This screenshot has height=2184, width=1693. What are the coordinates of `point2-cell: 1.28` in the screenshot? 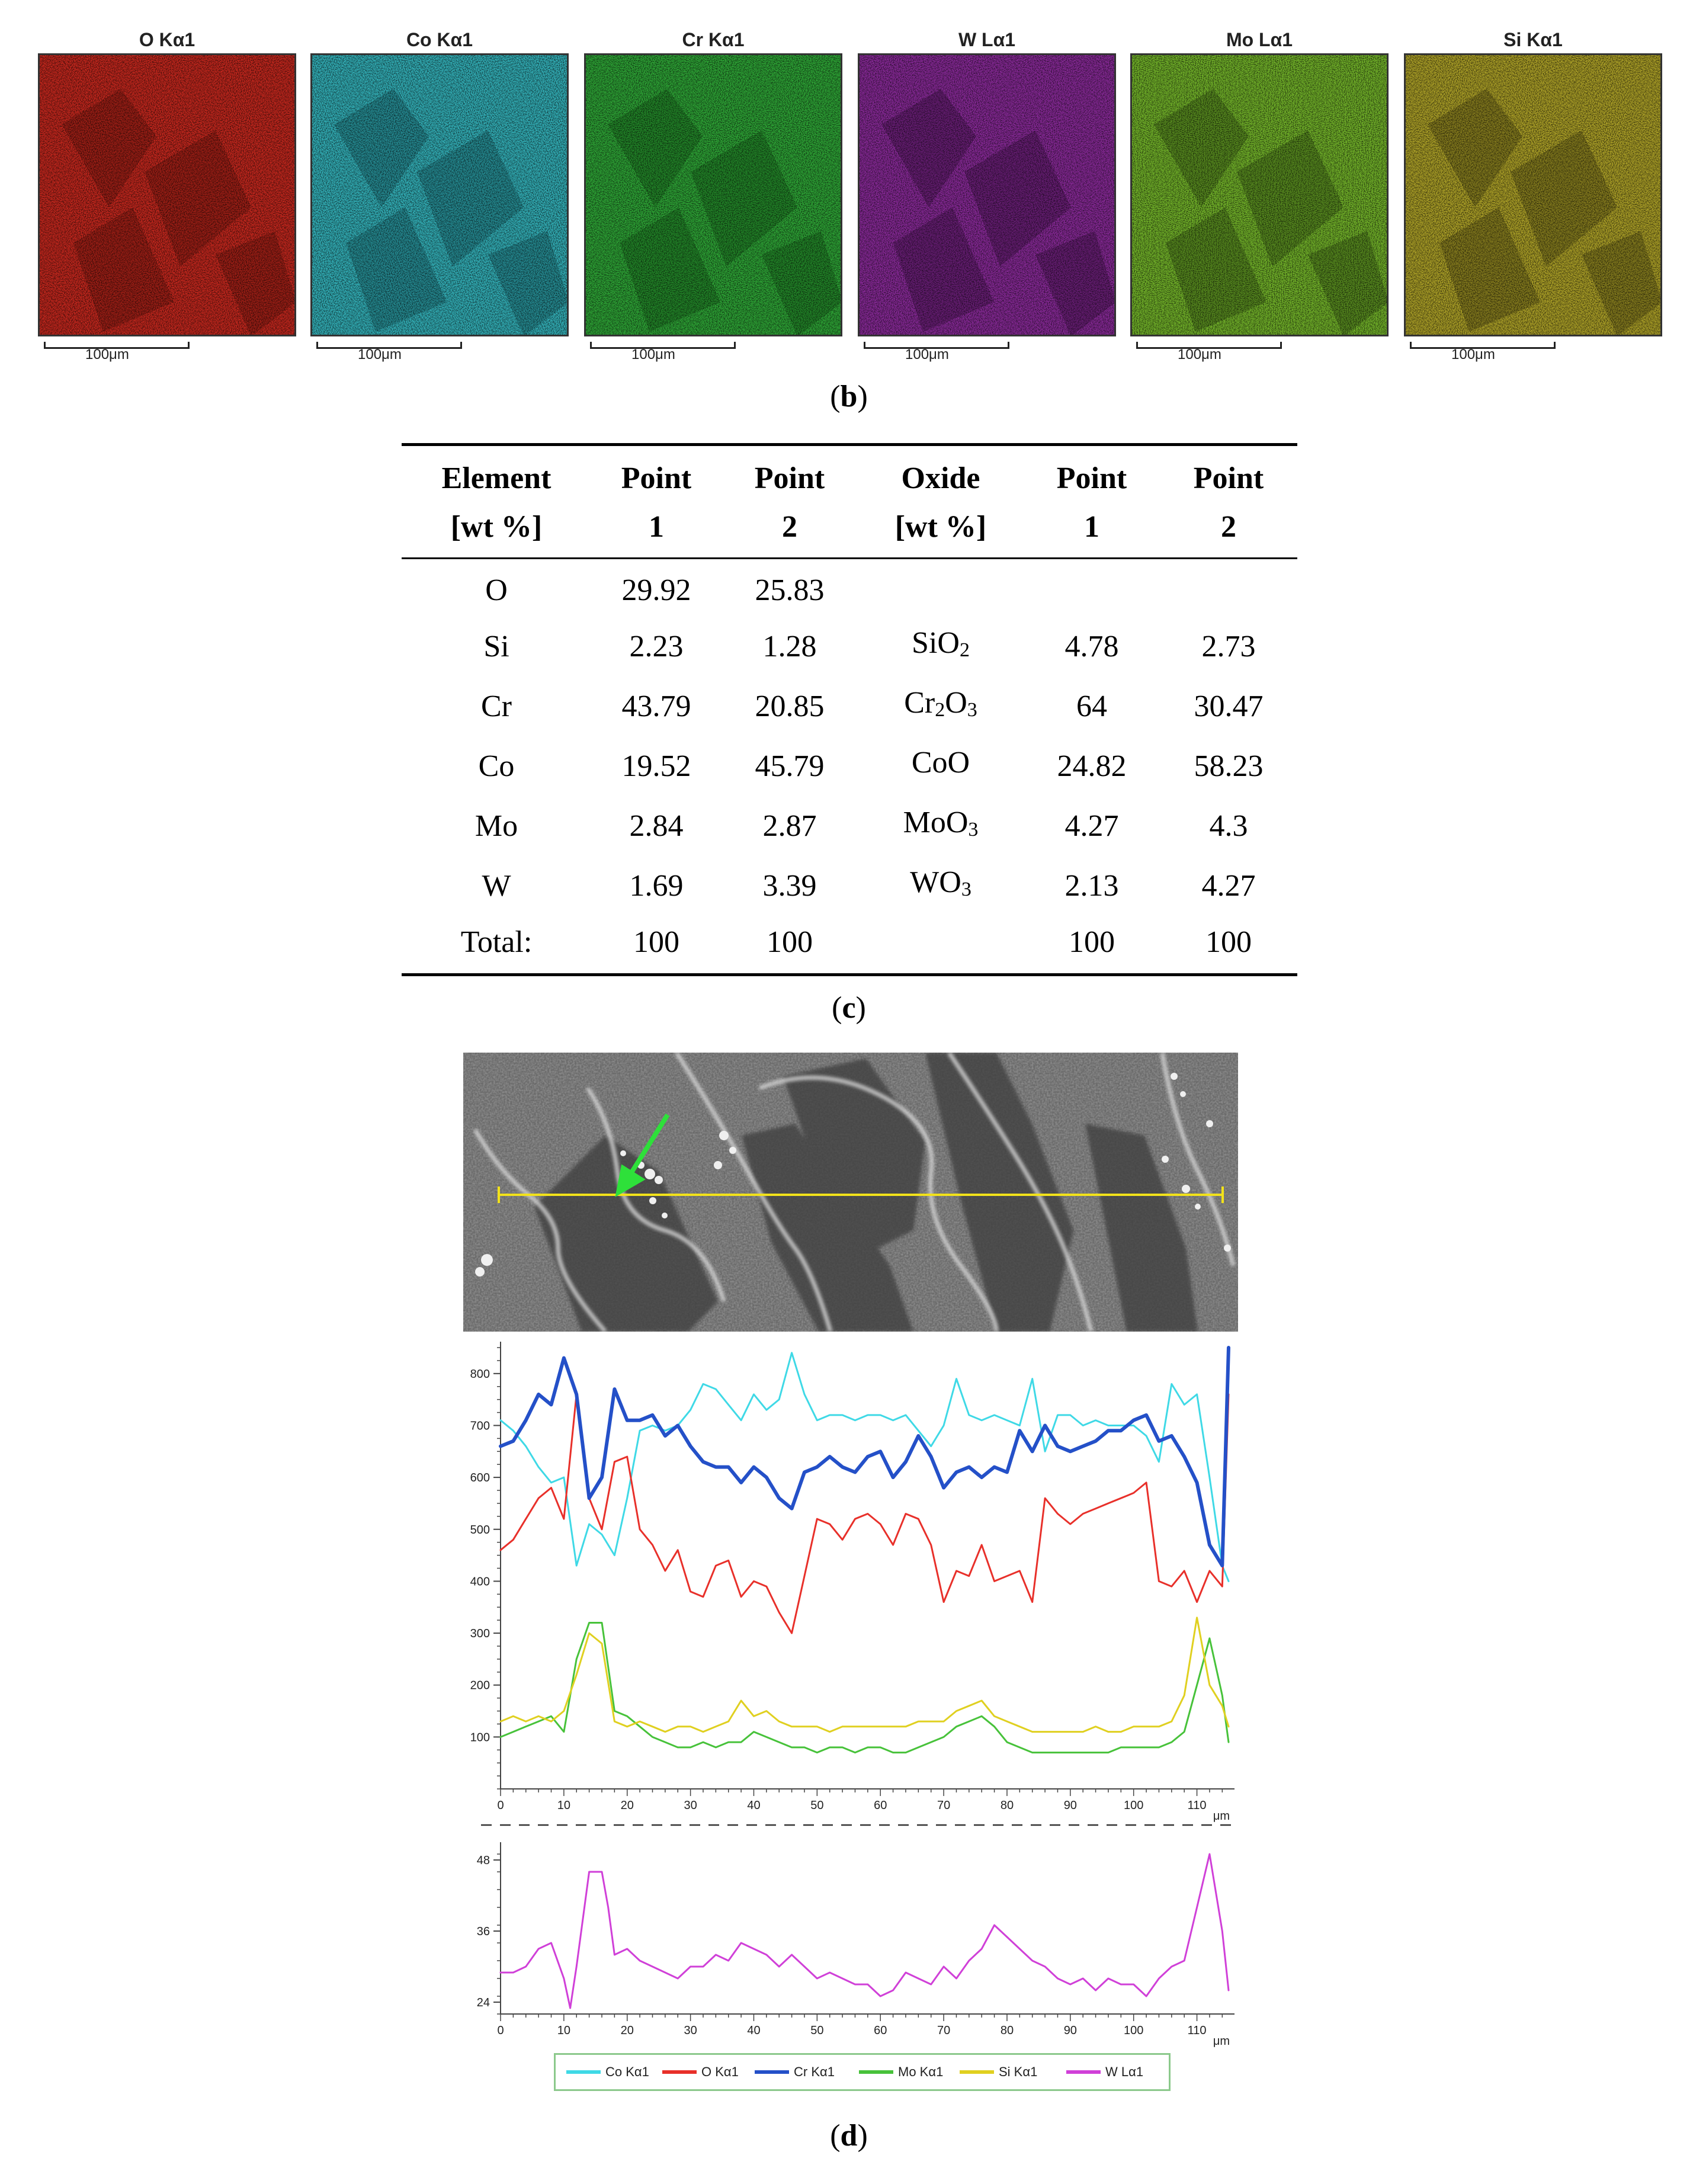 It's located at (789, 646).